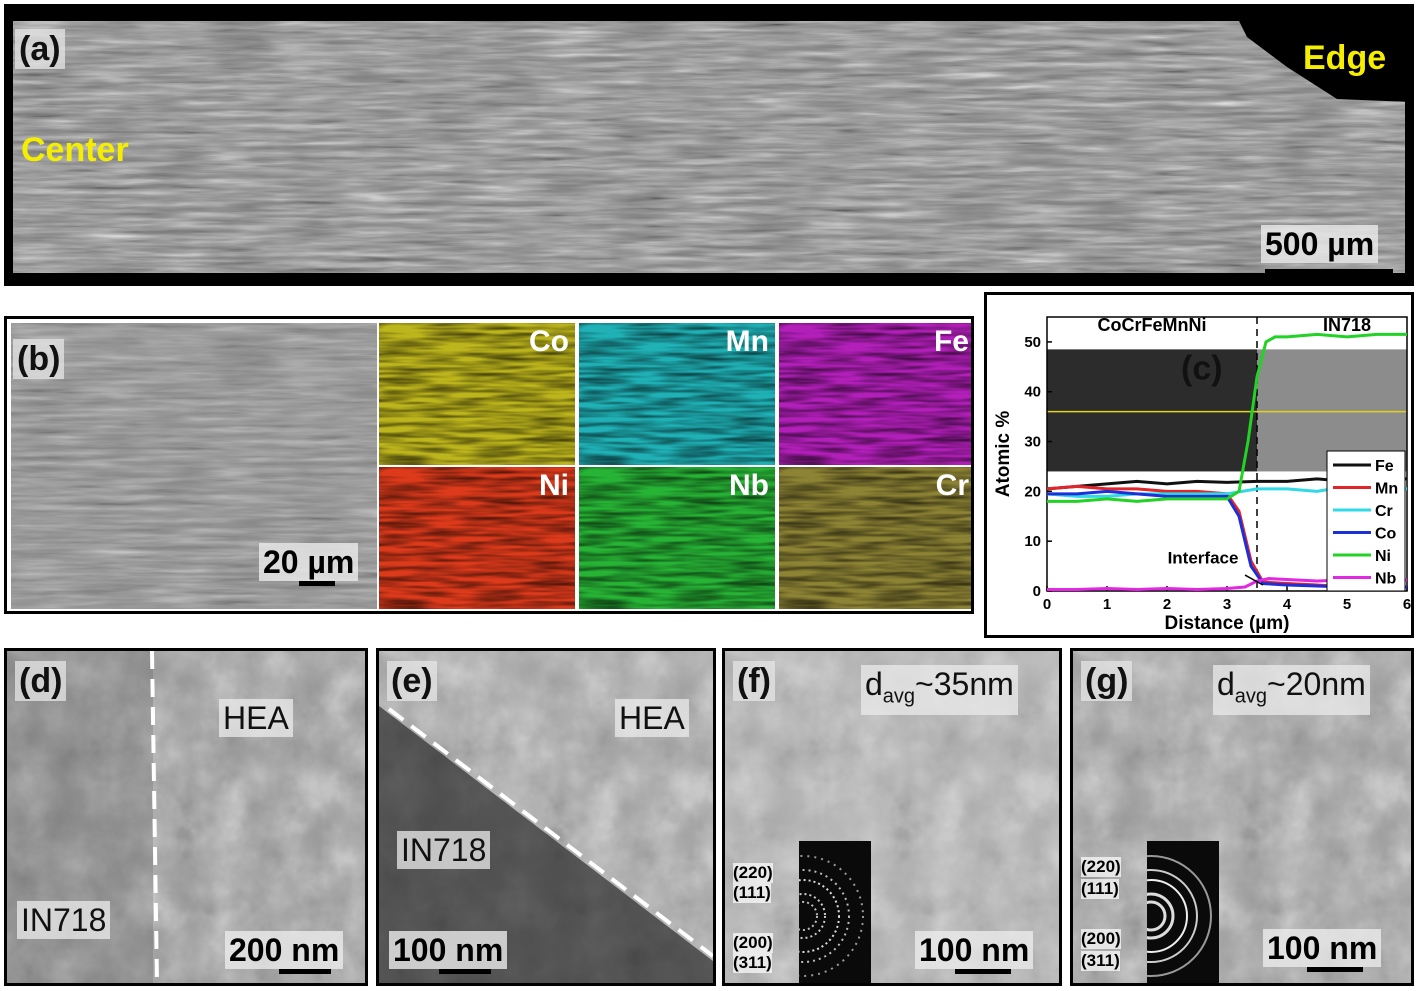 The width and height of the screenshot is (1418, 991). What do you see at coordinates (64, 920) in the screenshot?
I see `in718-label-d: IN718` at bounding box center [64, 920].